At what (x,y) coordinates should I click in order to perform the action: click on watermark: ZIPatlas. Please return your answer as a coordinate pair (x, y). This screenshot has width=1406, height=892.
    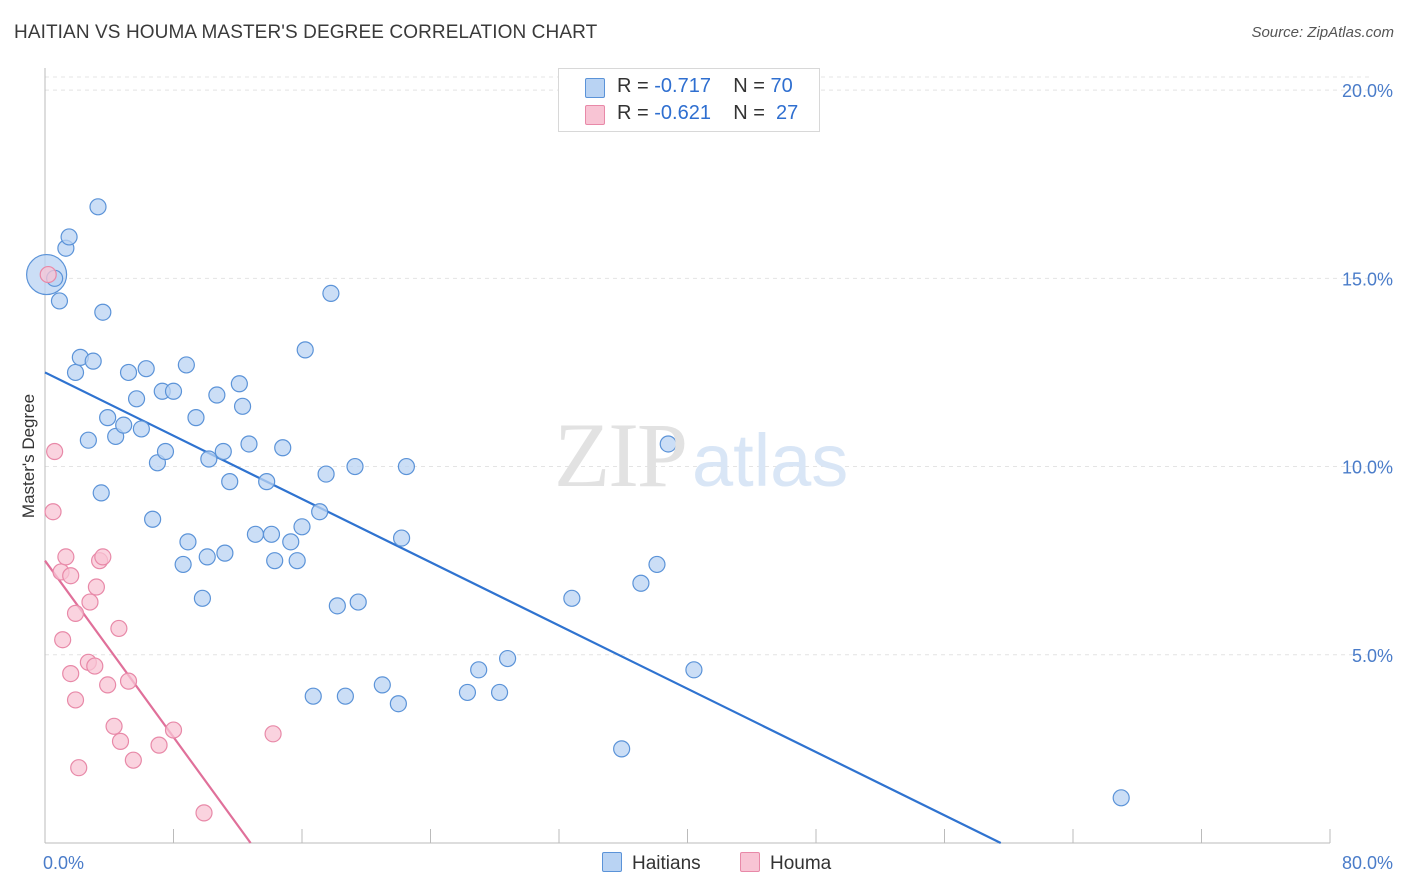
    Looking at the image, I should click on (701, 455).